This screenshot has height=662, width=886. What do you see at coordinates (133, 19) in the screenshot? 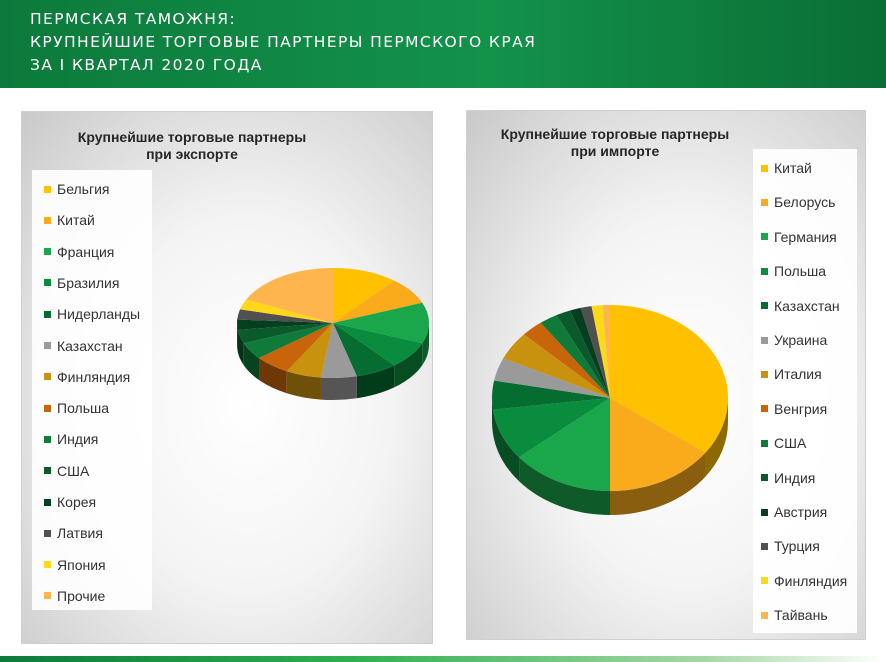
I see `header-title-line-1: Пермская таможня:` at bounding box center [133, 19].